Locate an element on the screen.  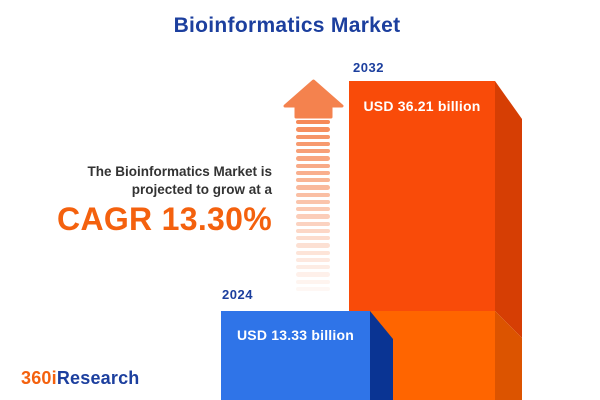
bar-2024: USD 13.33 billion is located at coordinates (295, 355).